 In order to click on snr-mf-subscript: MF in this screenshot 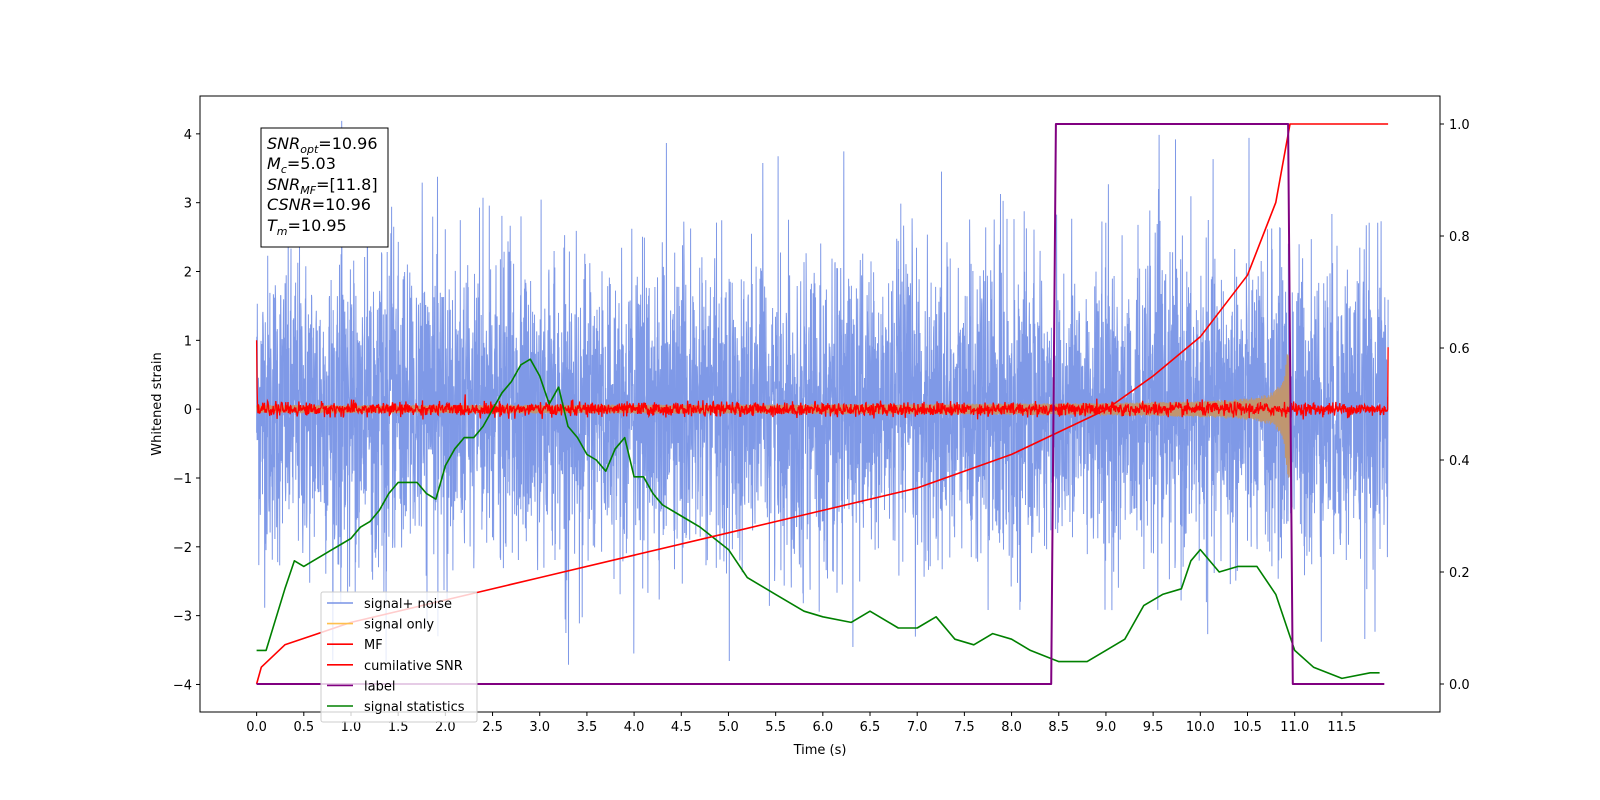, I will do `click(308, 190)`.